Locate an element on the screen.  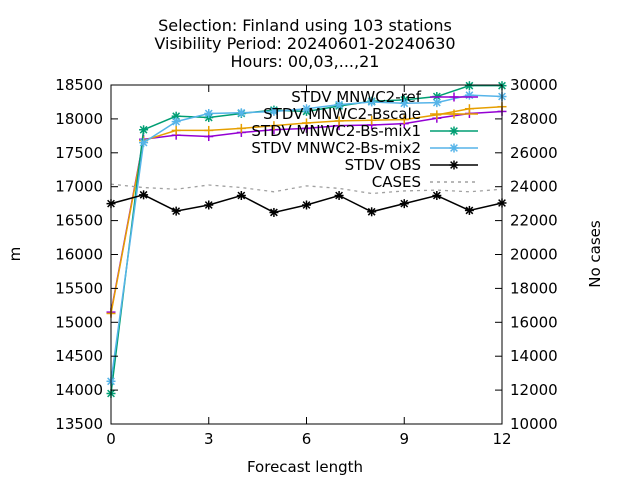
y2-tick-label: 30000 is located at coordinates (534, 85).